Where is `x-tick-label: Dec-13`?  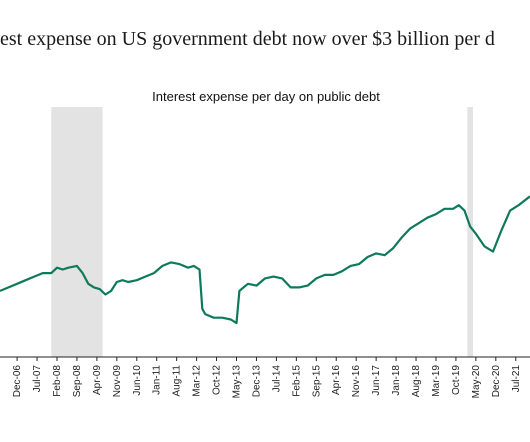
x-tick-label: Dec-13 is located at coordinates (256, 381).